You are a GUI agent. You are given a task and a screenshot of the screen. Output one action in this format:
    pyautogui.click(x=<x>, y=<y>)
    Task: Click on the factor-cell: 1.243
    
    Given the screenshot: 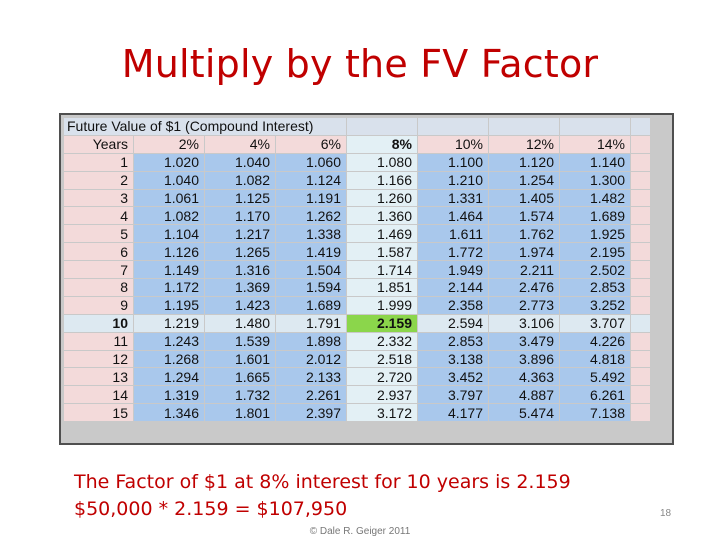 What is the action you would take?
    pyautogui.click(x=169, y=341)
    